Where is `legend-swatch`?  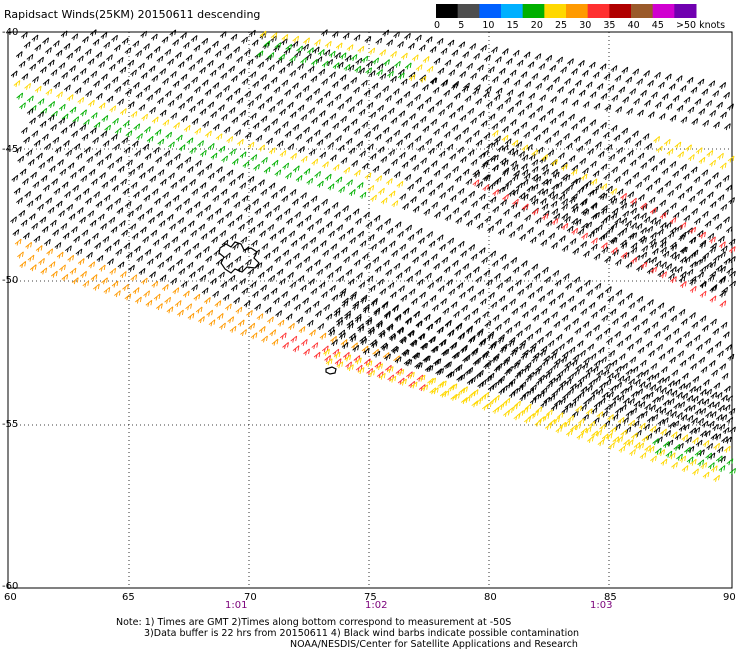
legend-swatch is located at coordinates (490, 11).